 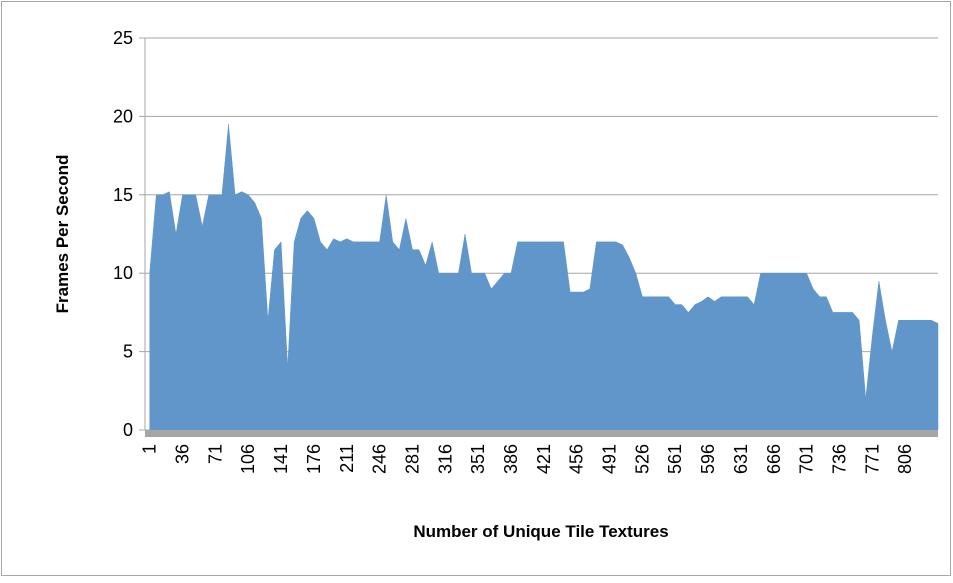 I want to click on y-tick-label: 15, so click(x=123, y=195).